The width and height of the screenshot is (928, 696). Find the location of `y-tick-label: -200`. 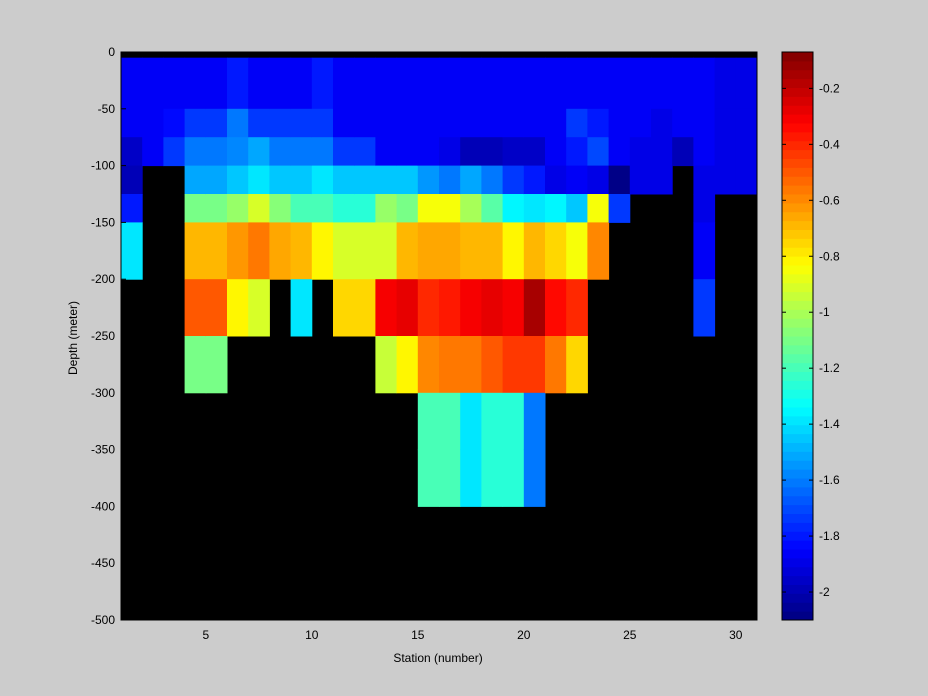

y-tick-label: -200 is located at coordinates (103, 279).